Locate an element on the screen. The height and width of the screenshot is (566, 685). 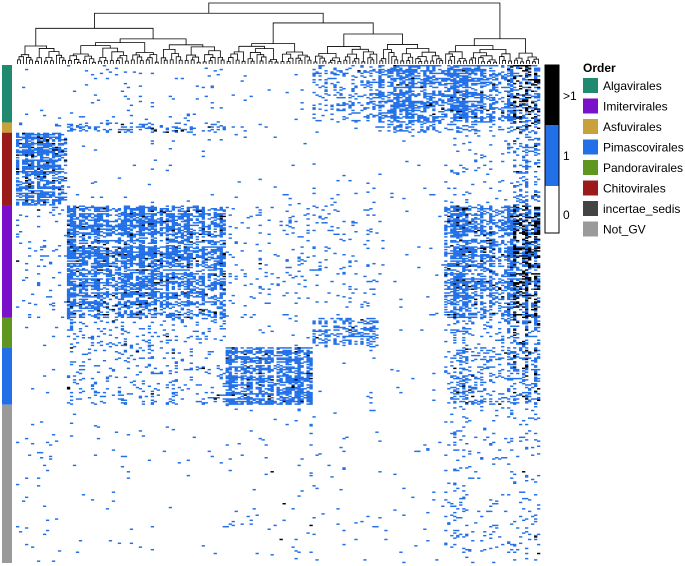
dendrogram-branch is located at coordinates (243, 62).